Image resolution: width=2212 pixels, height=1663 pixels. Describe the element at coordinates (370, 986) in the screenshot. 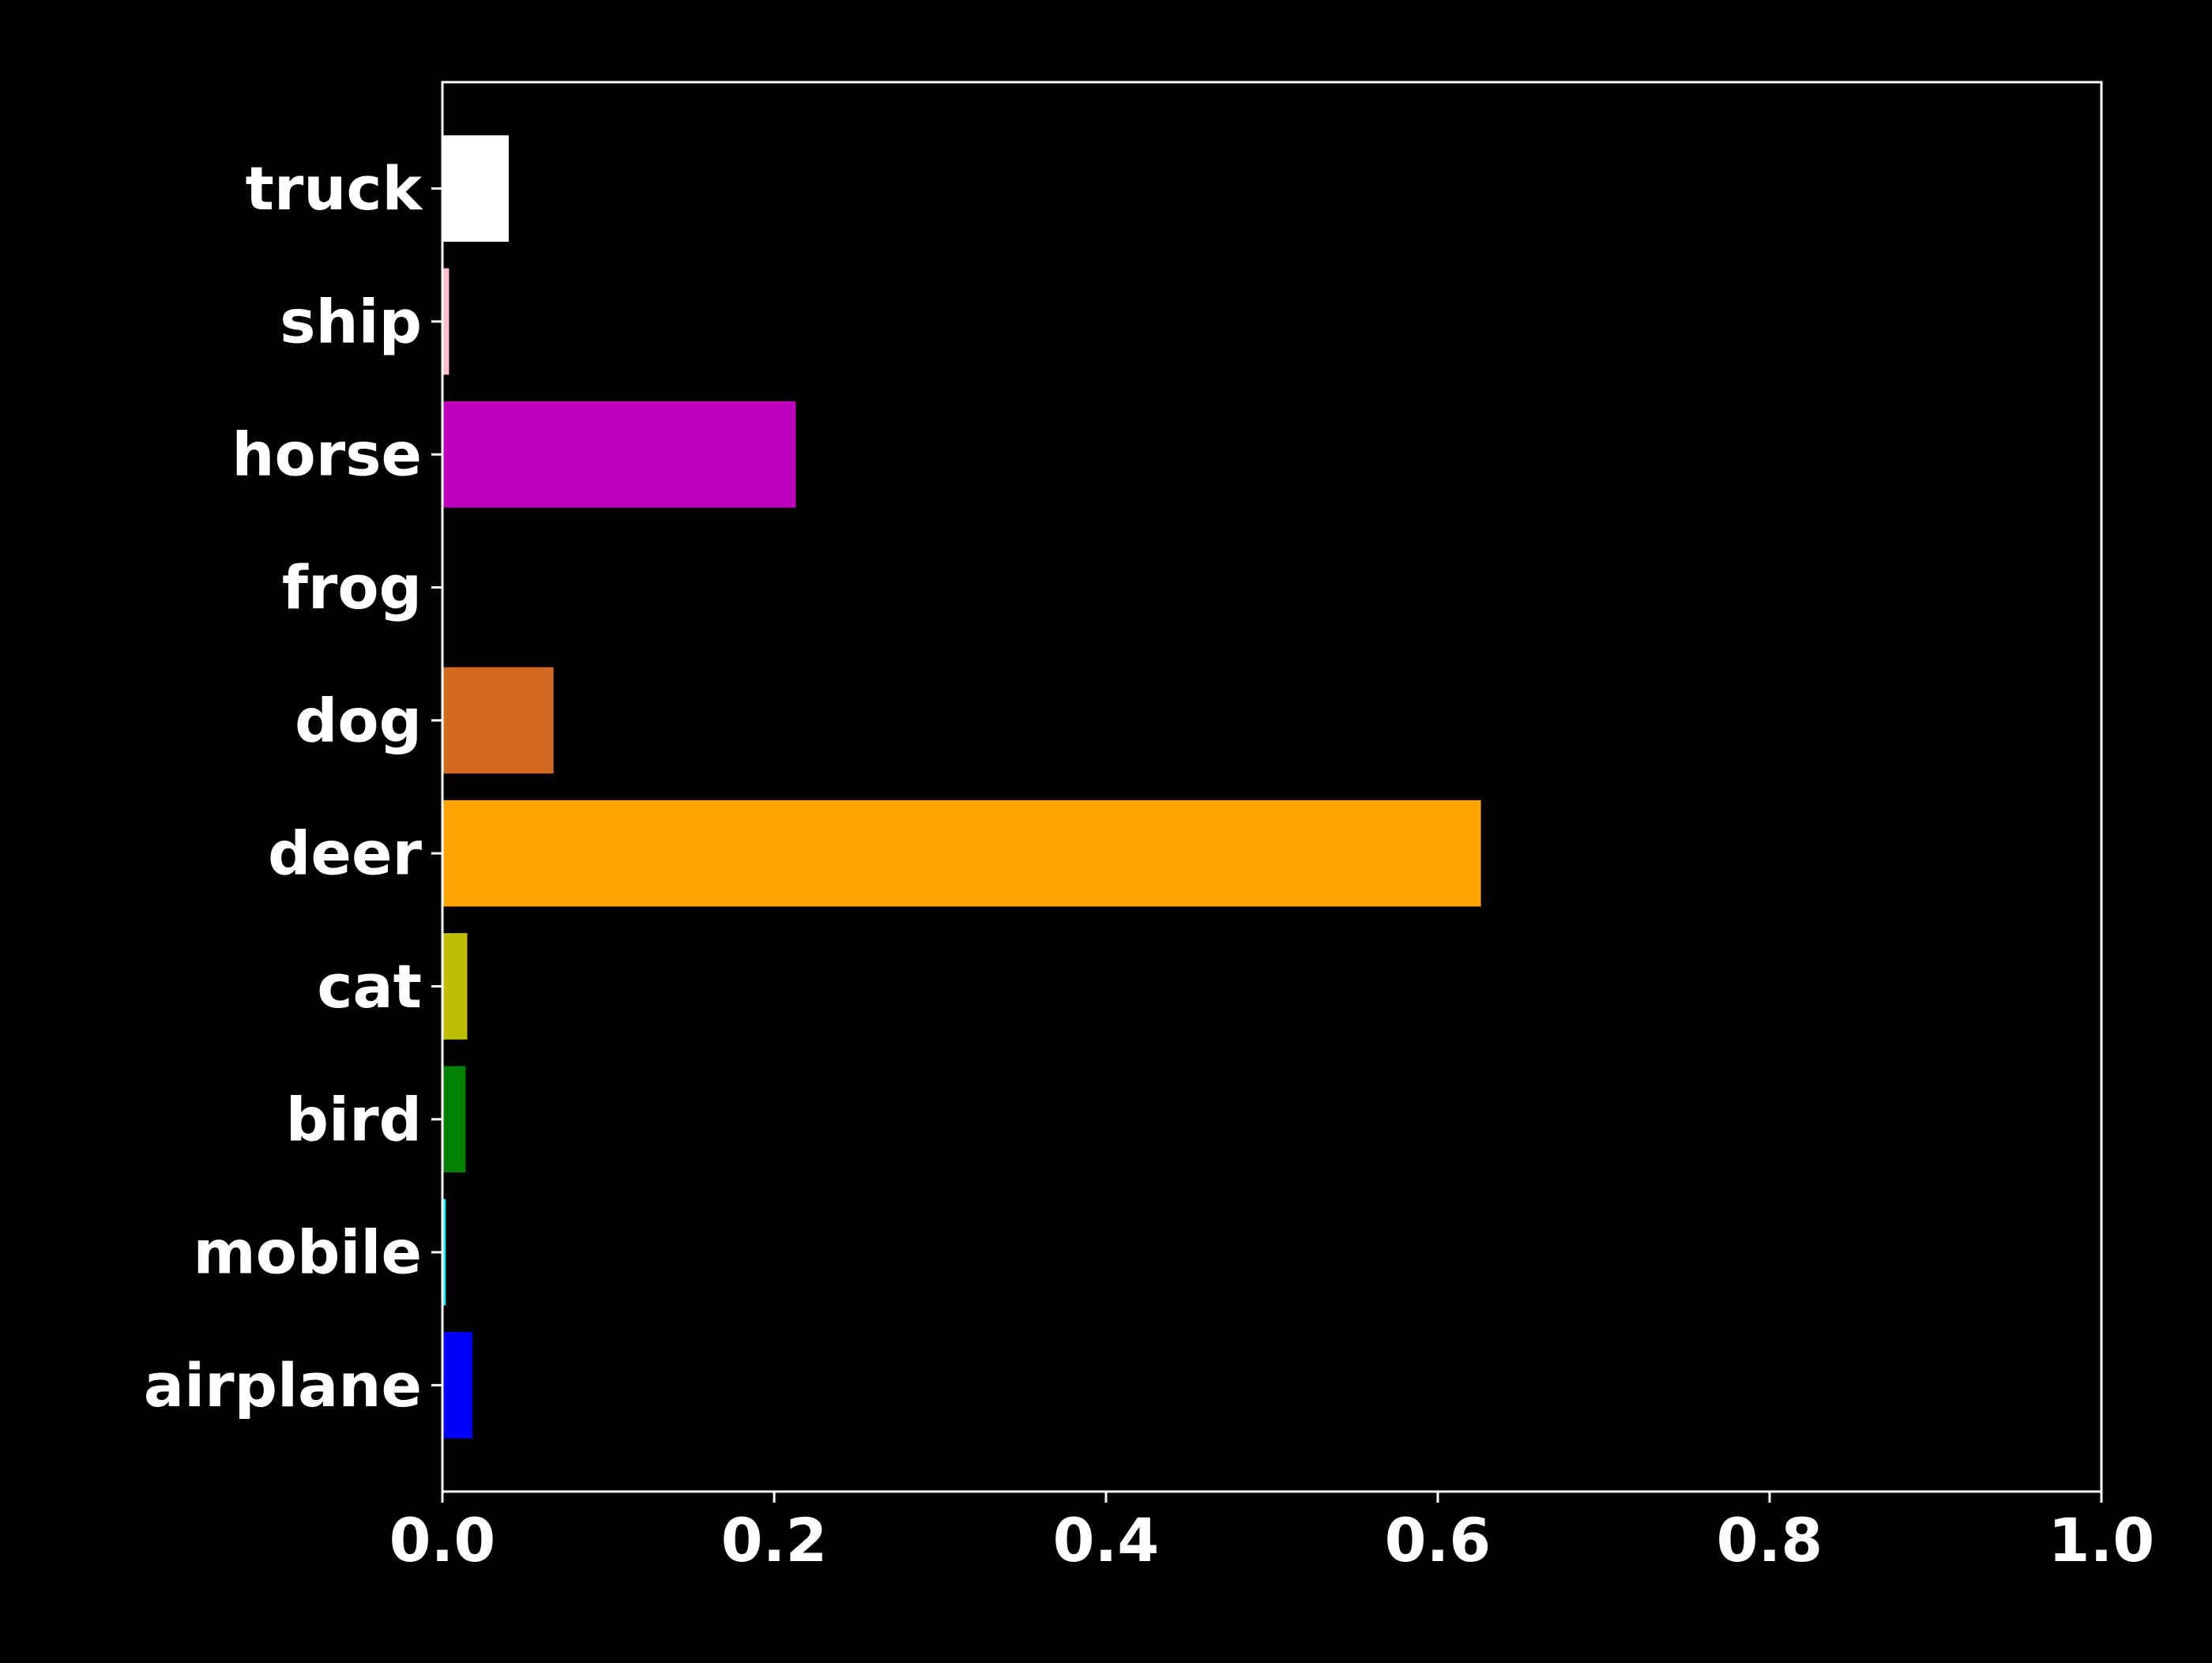

I see `y-tick-label-cat: cat` at that location.